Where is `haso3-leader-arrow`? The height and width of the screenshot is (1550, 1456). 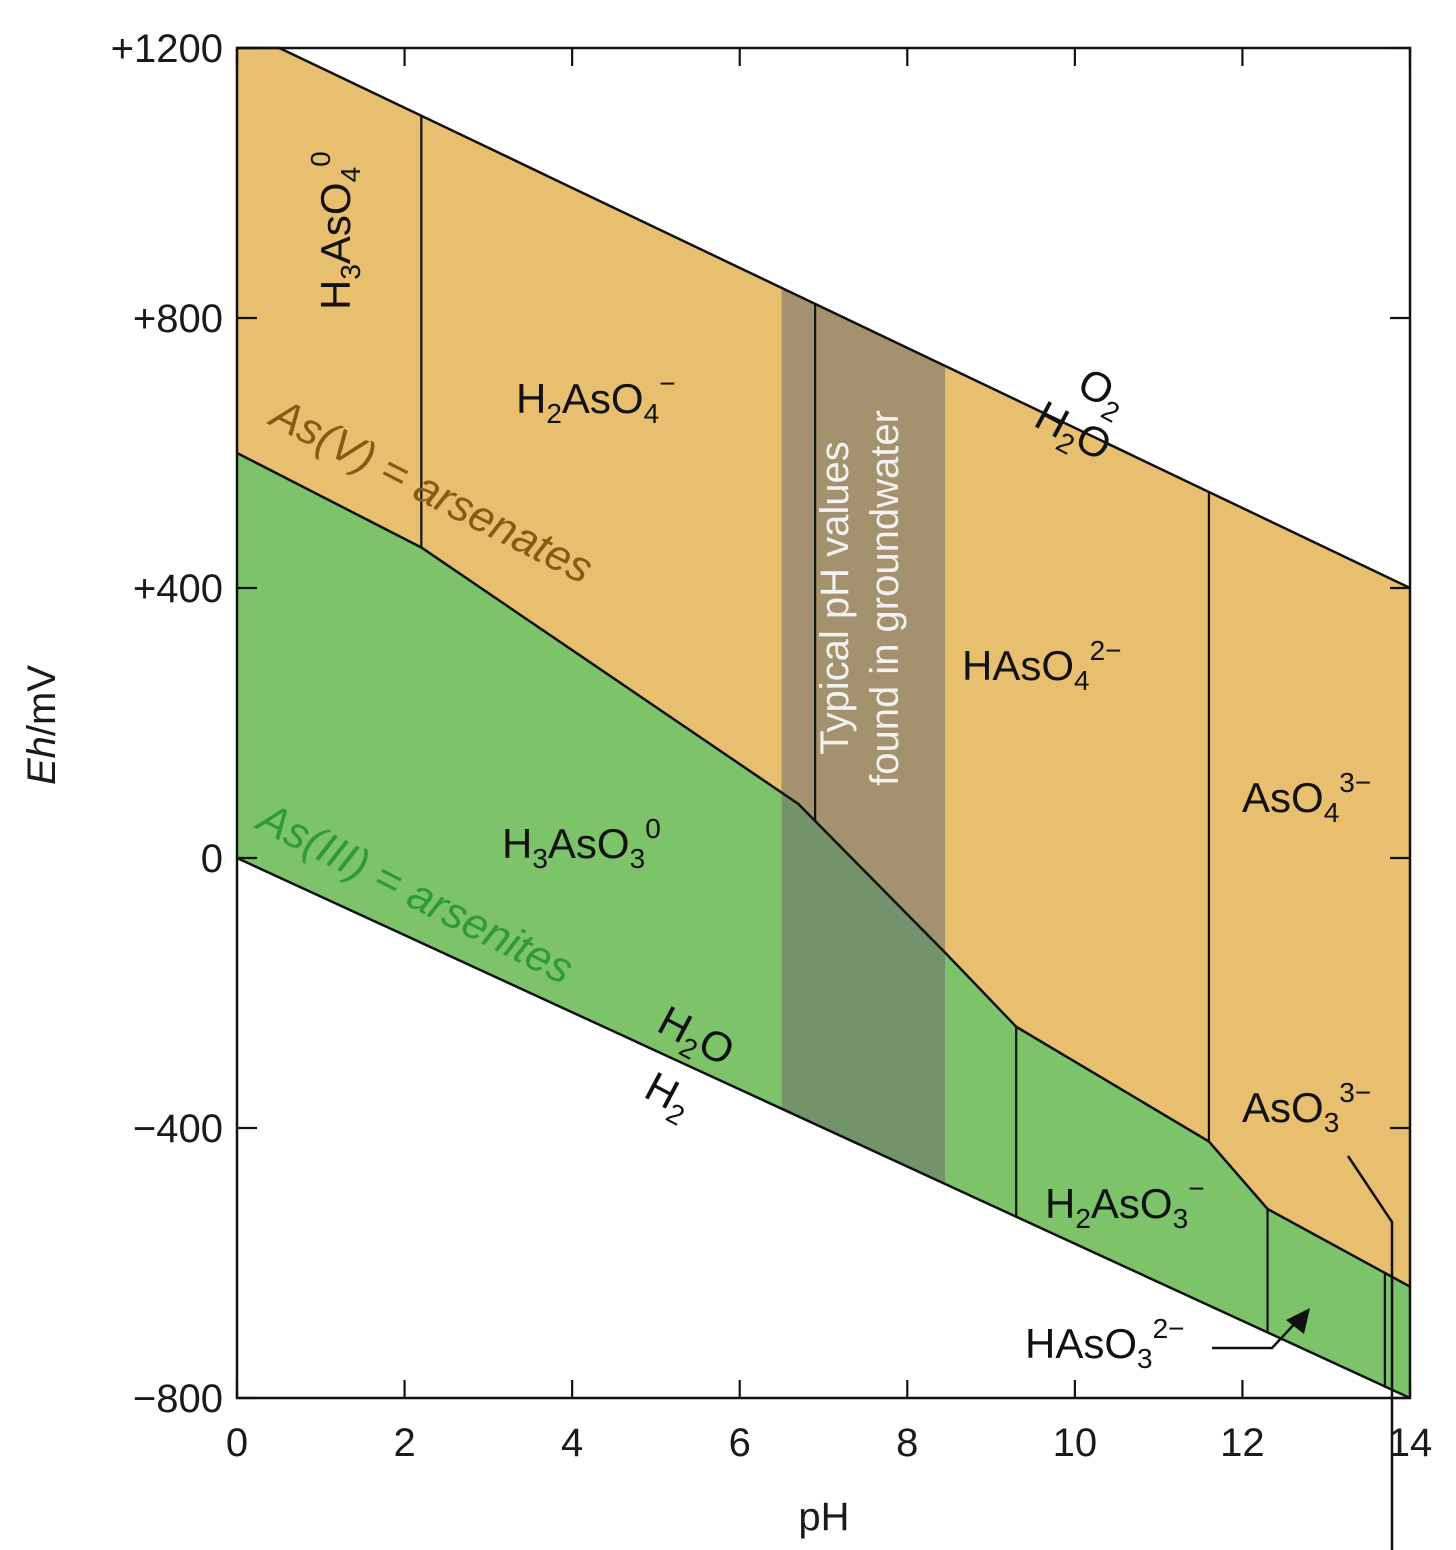
haso3-leader-arrow is located at coordinates (1261, 1329).